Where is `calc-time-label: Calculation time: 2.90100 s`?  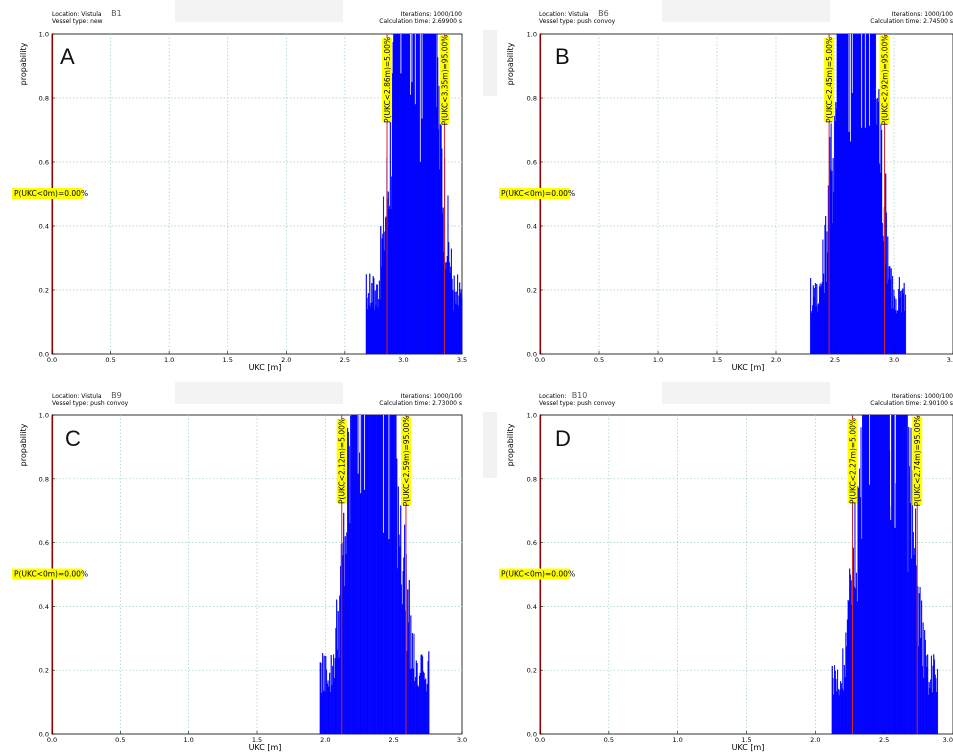 calc-time-label: Calculation time: 2.90100 s is located at coordinates (911, 403).